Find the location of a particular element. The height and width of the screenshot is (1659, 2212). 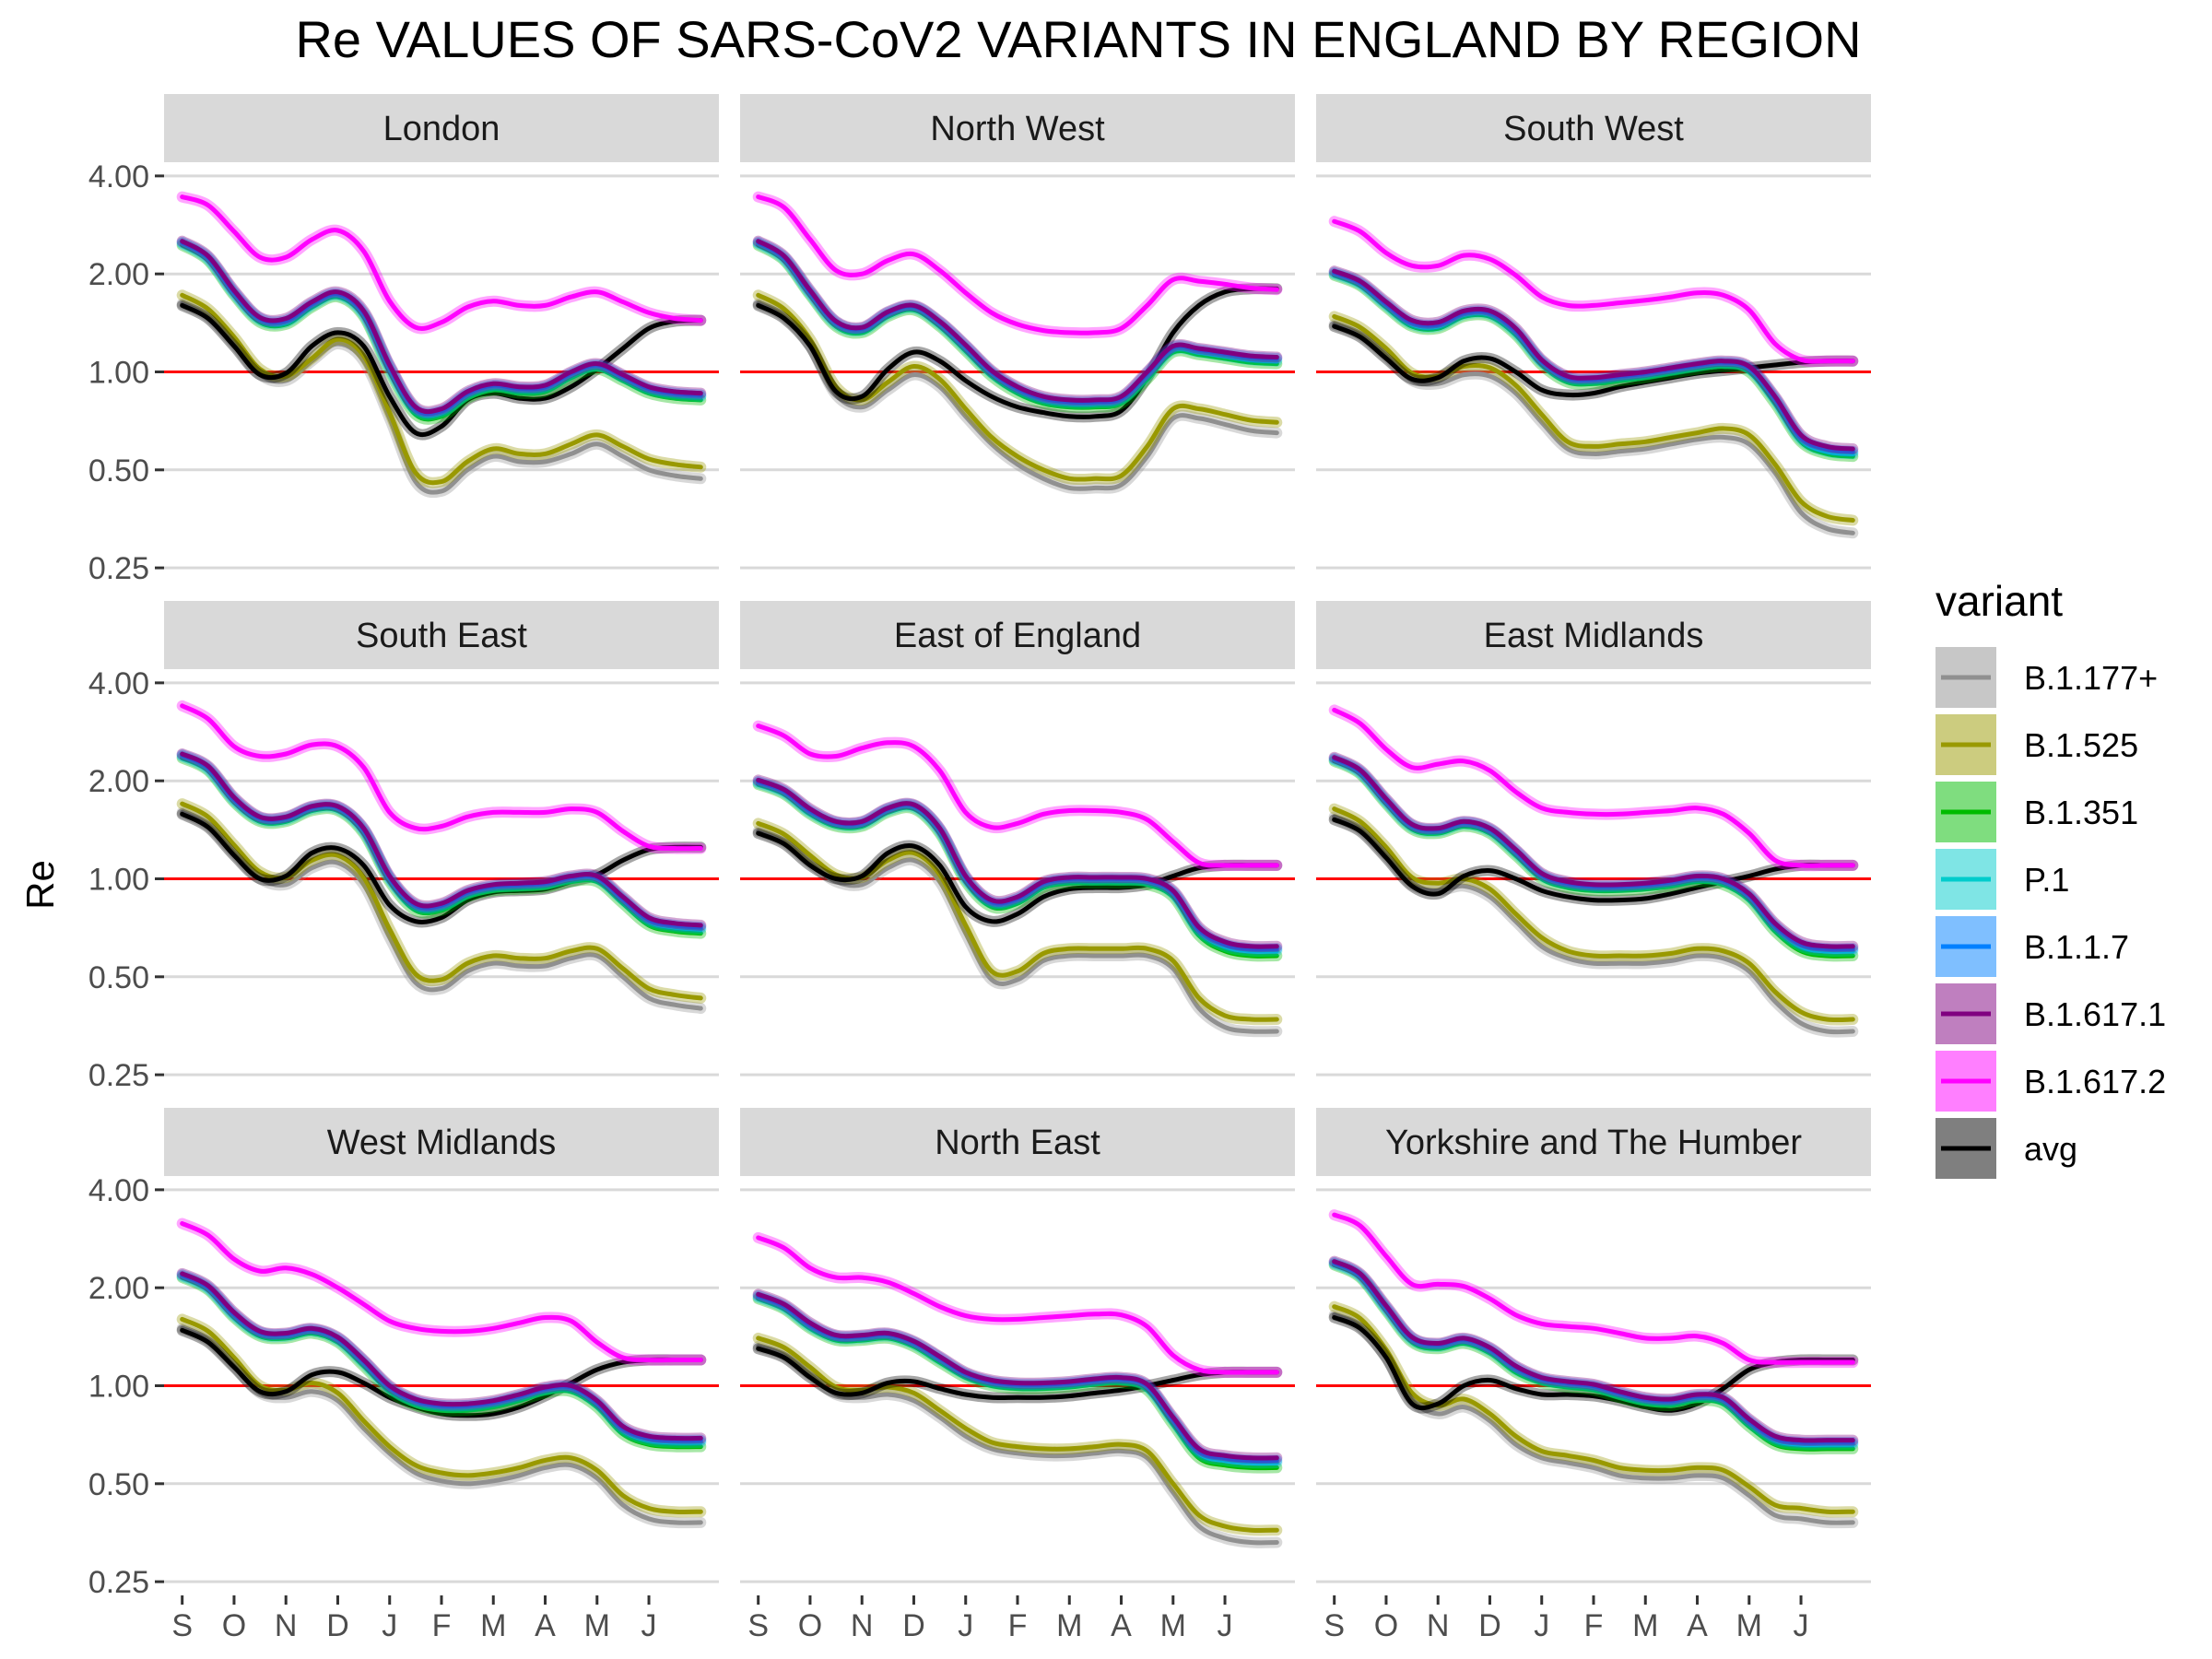

legend-entry-p-1: P.1 is located at coordinates (2002, 879).